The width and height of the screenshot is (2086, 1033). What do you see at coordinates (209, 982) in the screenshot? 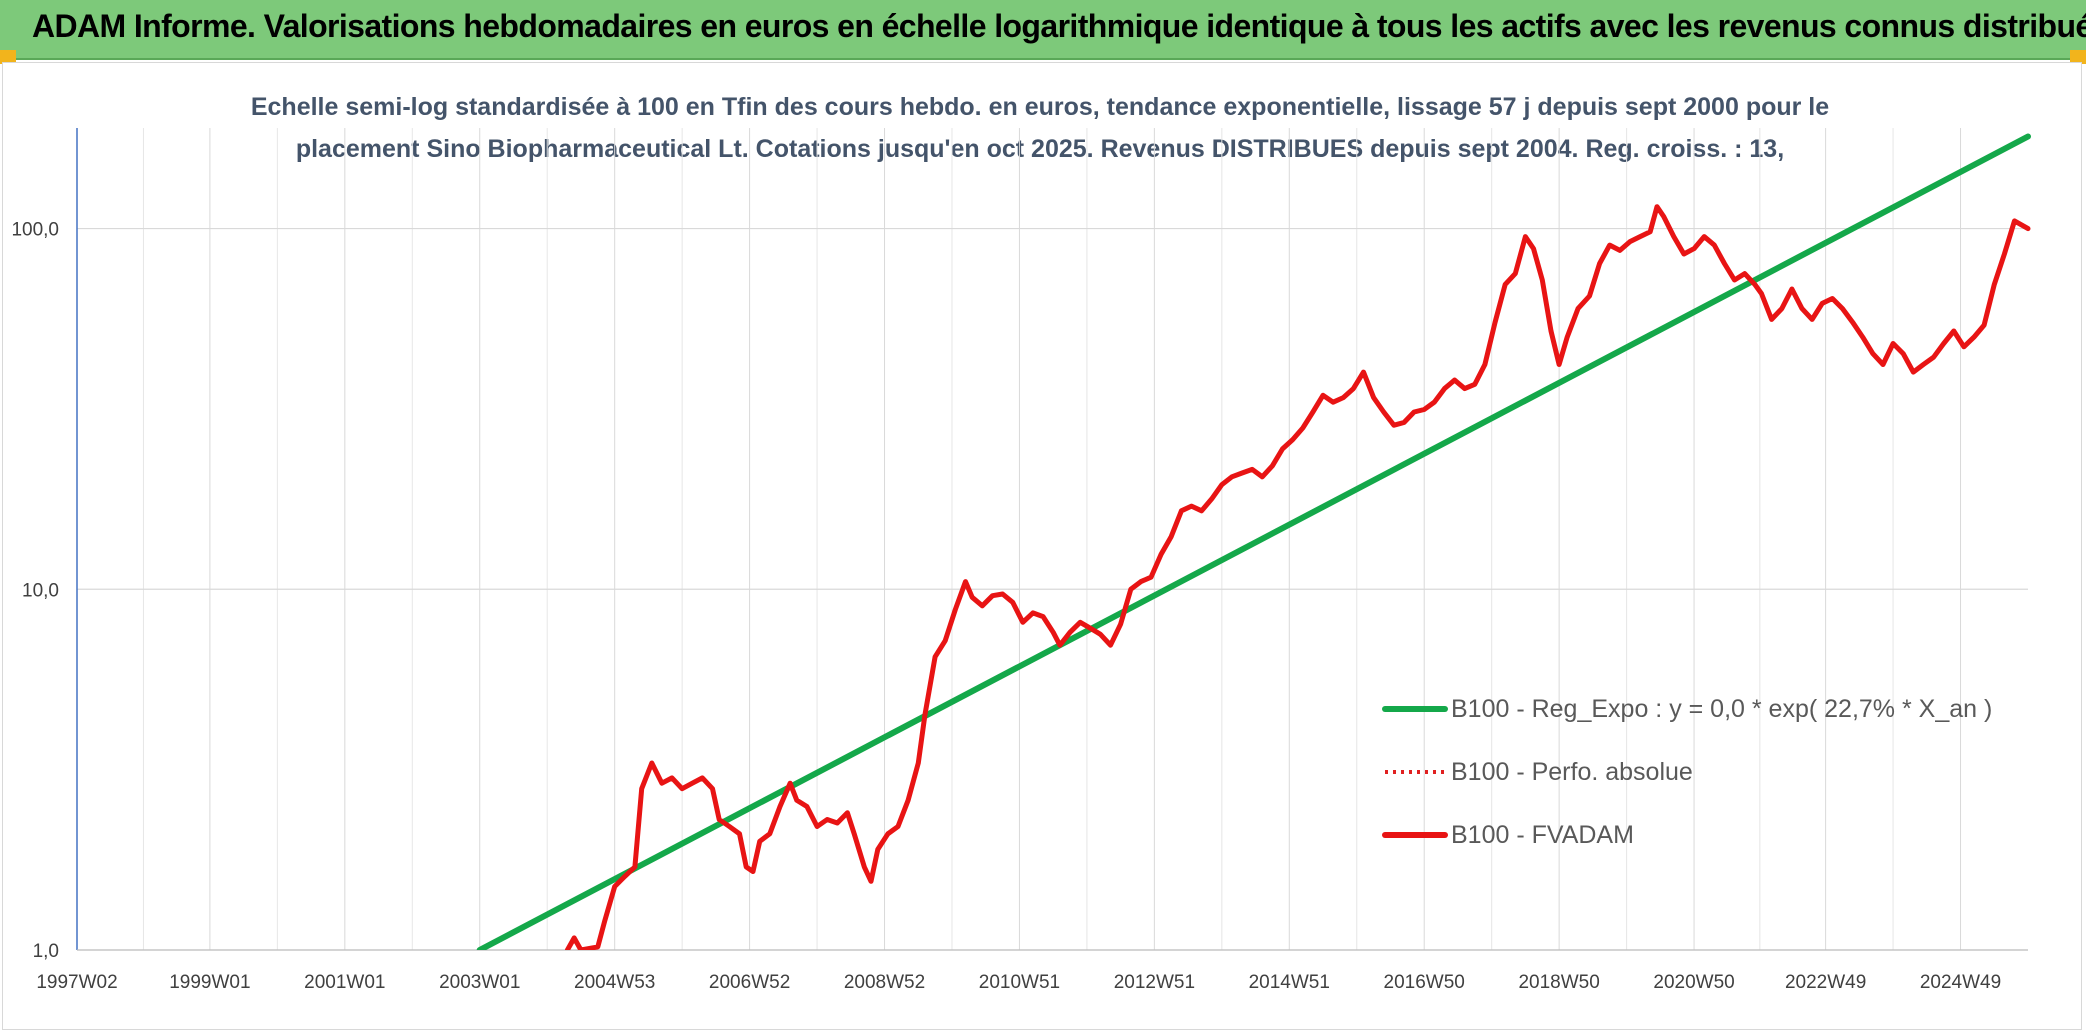
I see `x-tick-label: 1999W01` at bounding box center [209, 982].